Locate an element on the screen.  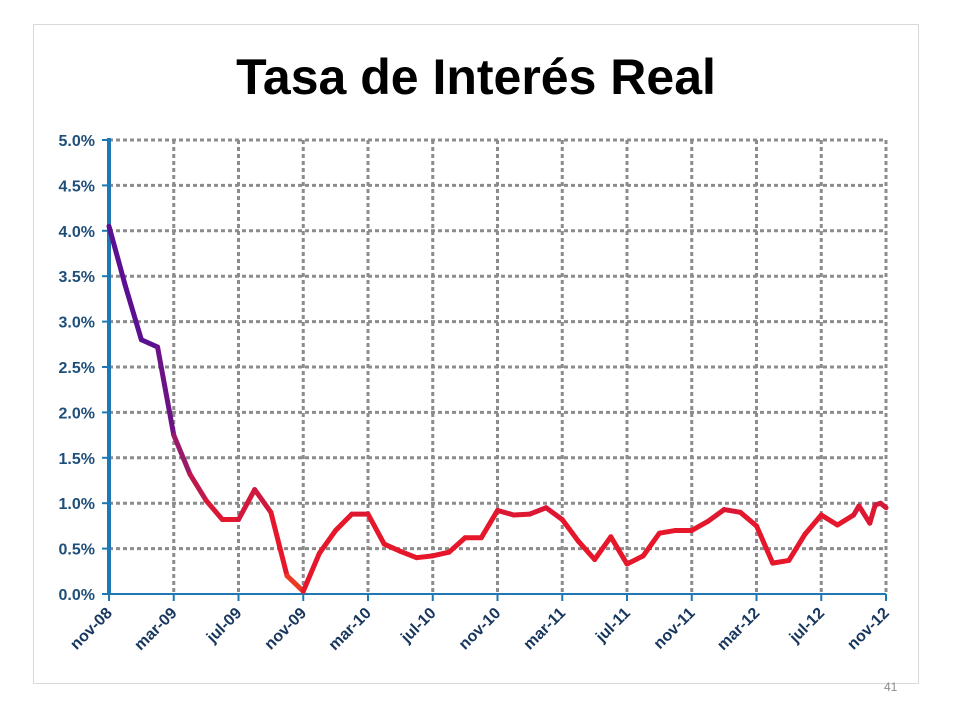
y-tick-label: 0.0% is located at coordinates (77, 595).